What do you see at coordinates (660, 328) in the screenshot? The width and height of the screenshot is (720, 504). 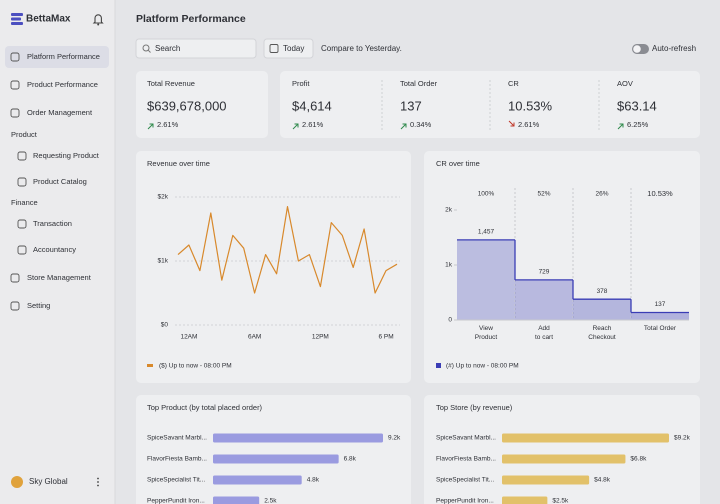 I see `x-tick-label: Total Order` at bounding box center [660, 328].